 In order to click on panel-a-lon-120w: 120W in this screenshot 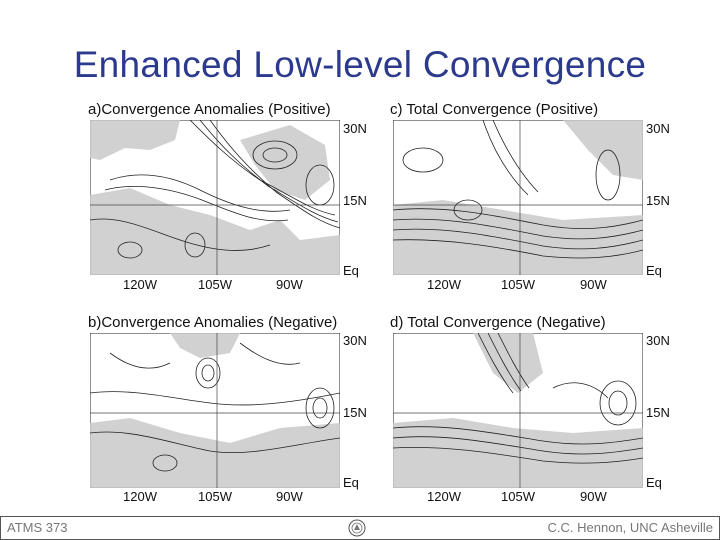, I will do `click(140, 284)`.